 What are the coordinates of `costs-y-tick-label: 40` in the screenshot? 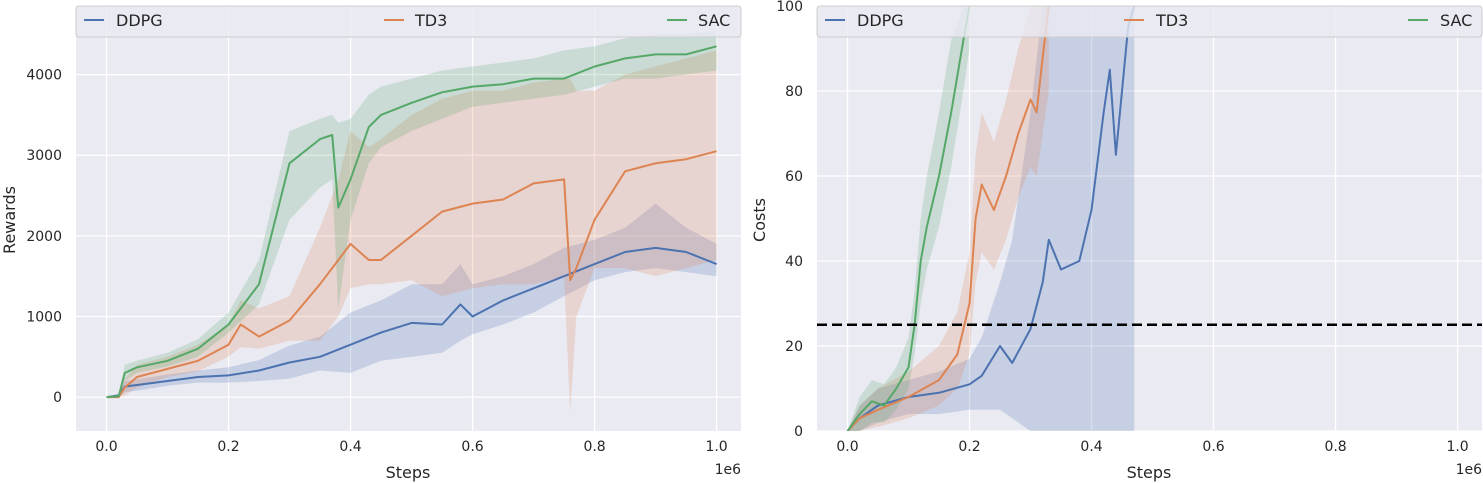 It's located at (794, 262).